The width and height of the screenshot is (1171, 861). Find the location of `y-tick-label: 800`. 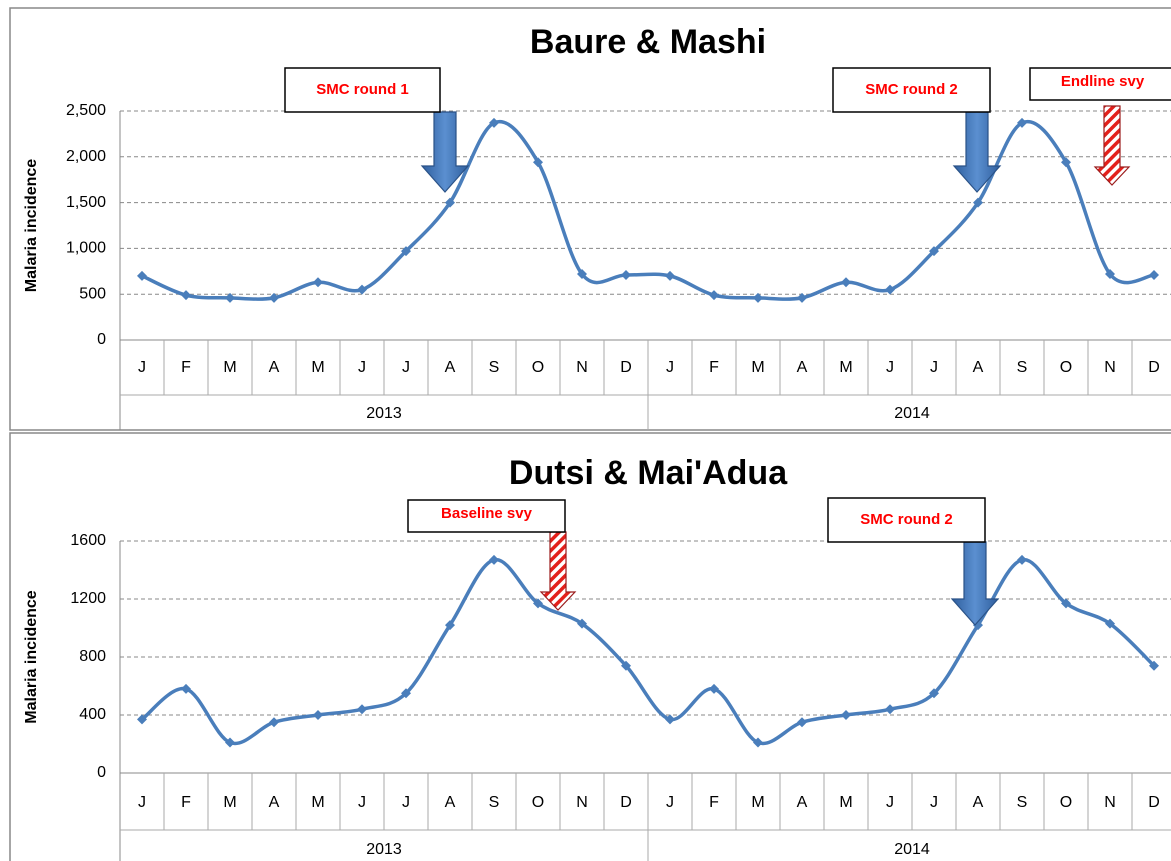

y-tick-label: 800 is located at coordinates (92, 656).